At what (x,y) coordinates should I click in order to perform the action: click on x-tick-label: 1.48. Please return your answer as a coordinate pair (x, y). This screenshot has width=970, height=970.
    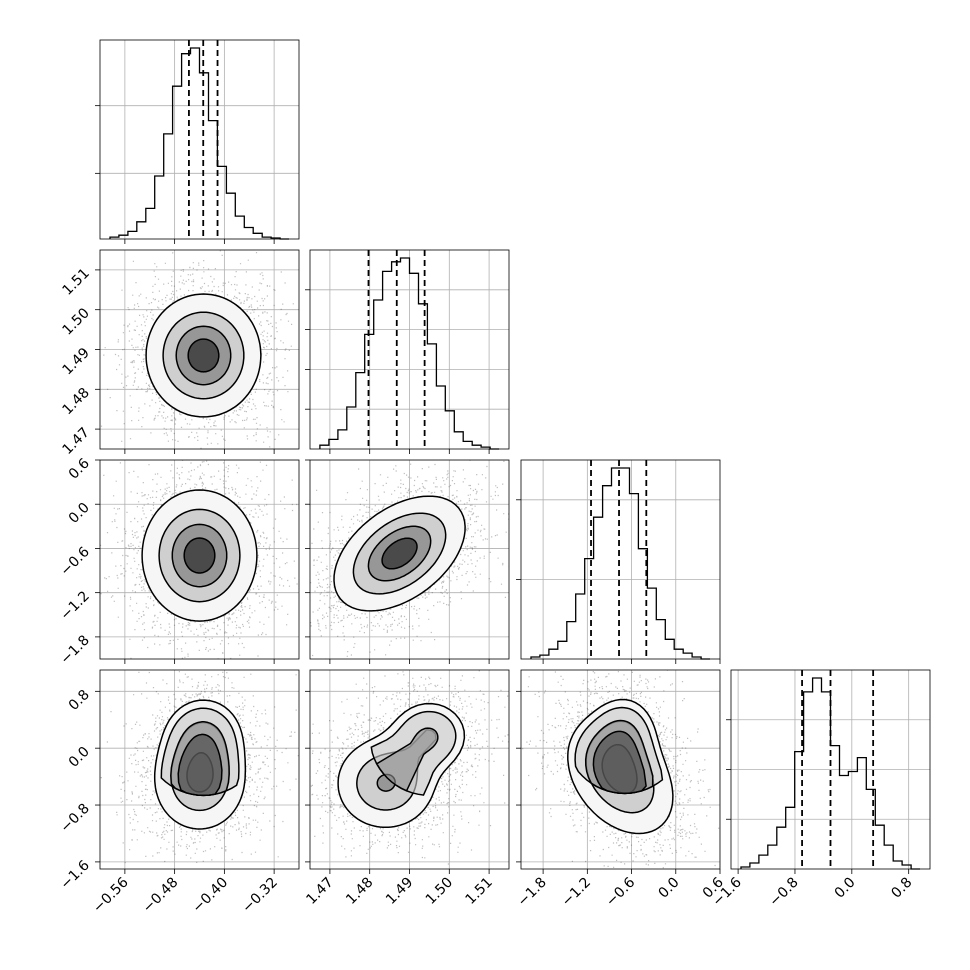
    Looking at the image, I should click on (359, 891).